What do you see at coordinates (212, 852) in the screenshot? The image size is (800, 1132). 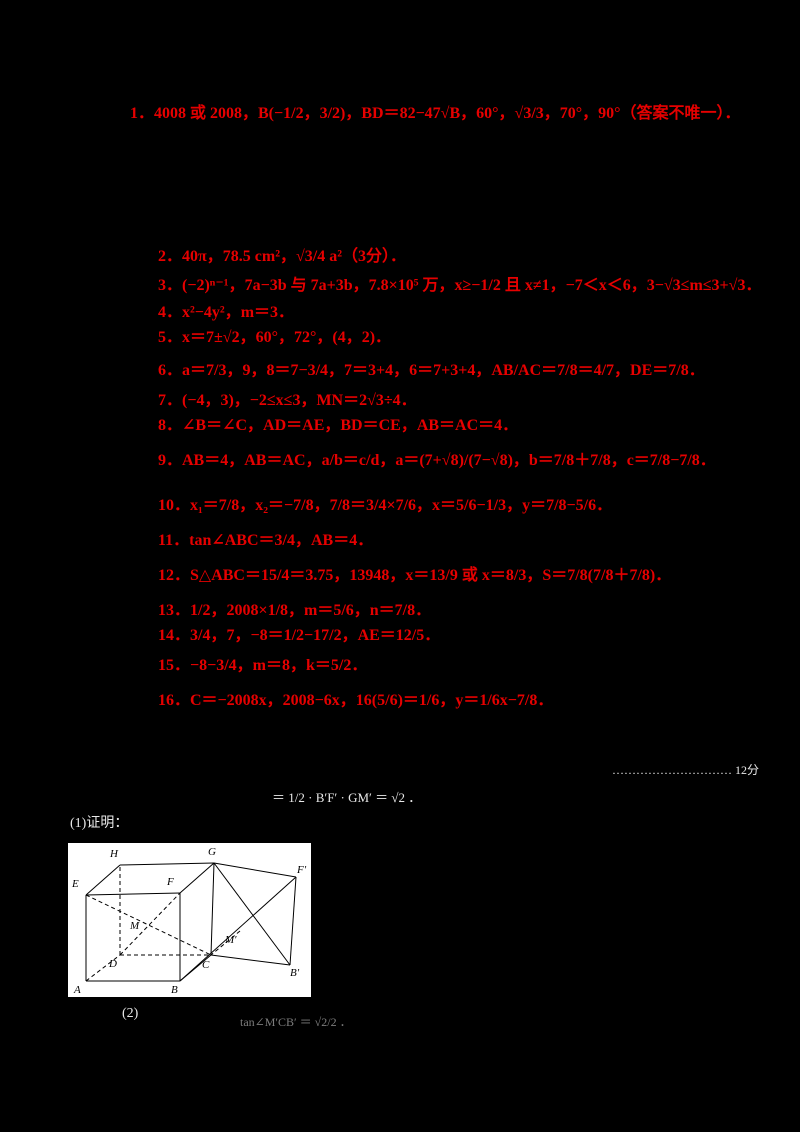 I see `vertex-label-G: G` at bounding box center [212, 852].